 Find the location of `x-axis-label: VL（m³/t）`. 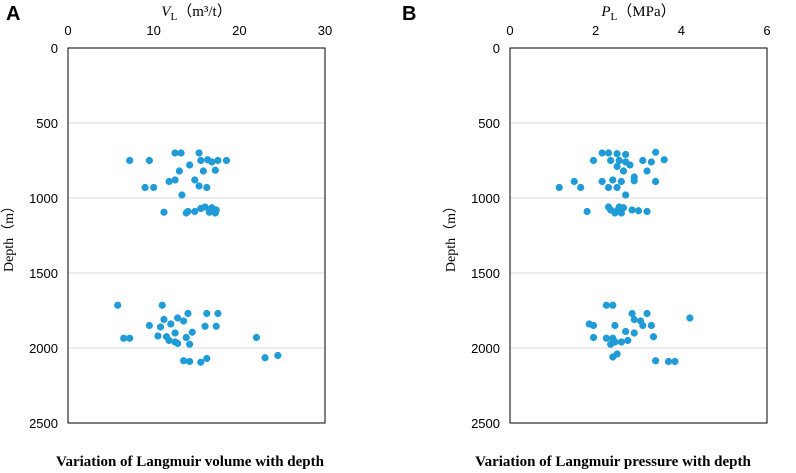

x-axis-label: VL（m³/t） is located at coordinates (196, 13).